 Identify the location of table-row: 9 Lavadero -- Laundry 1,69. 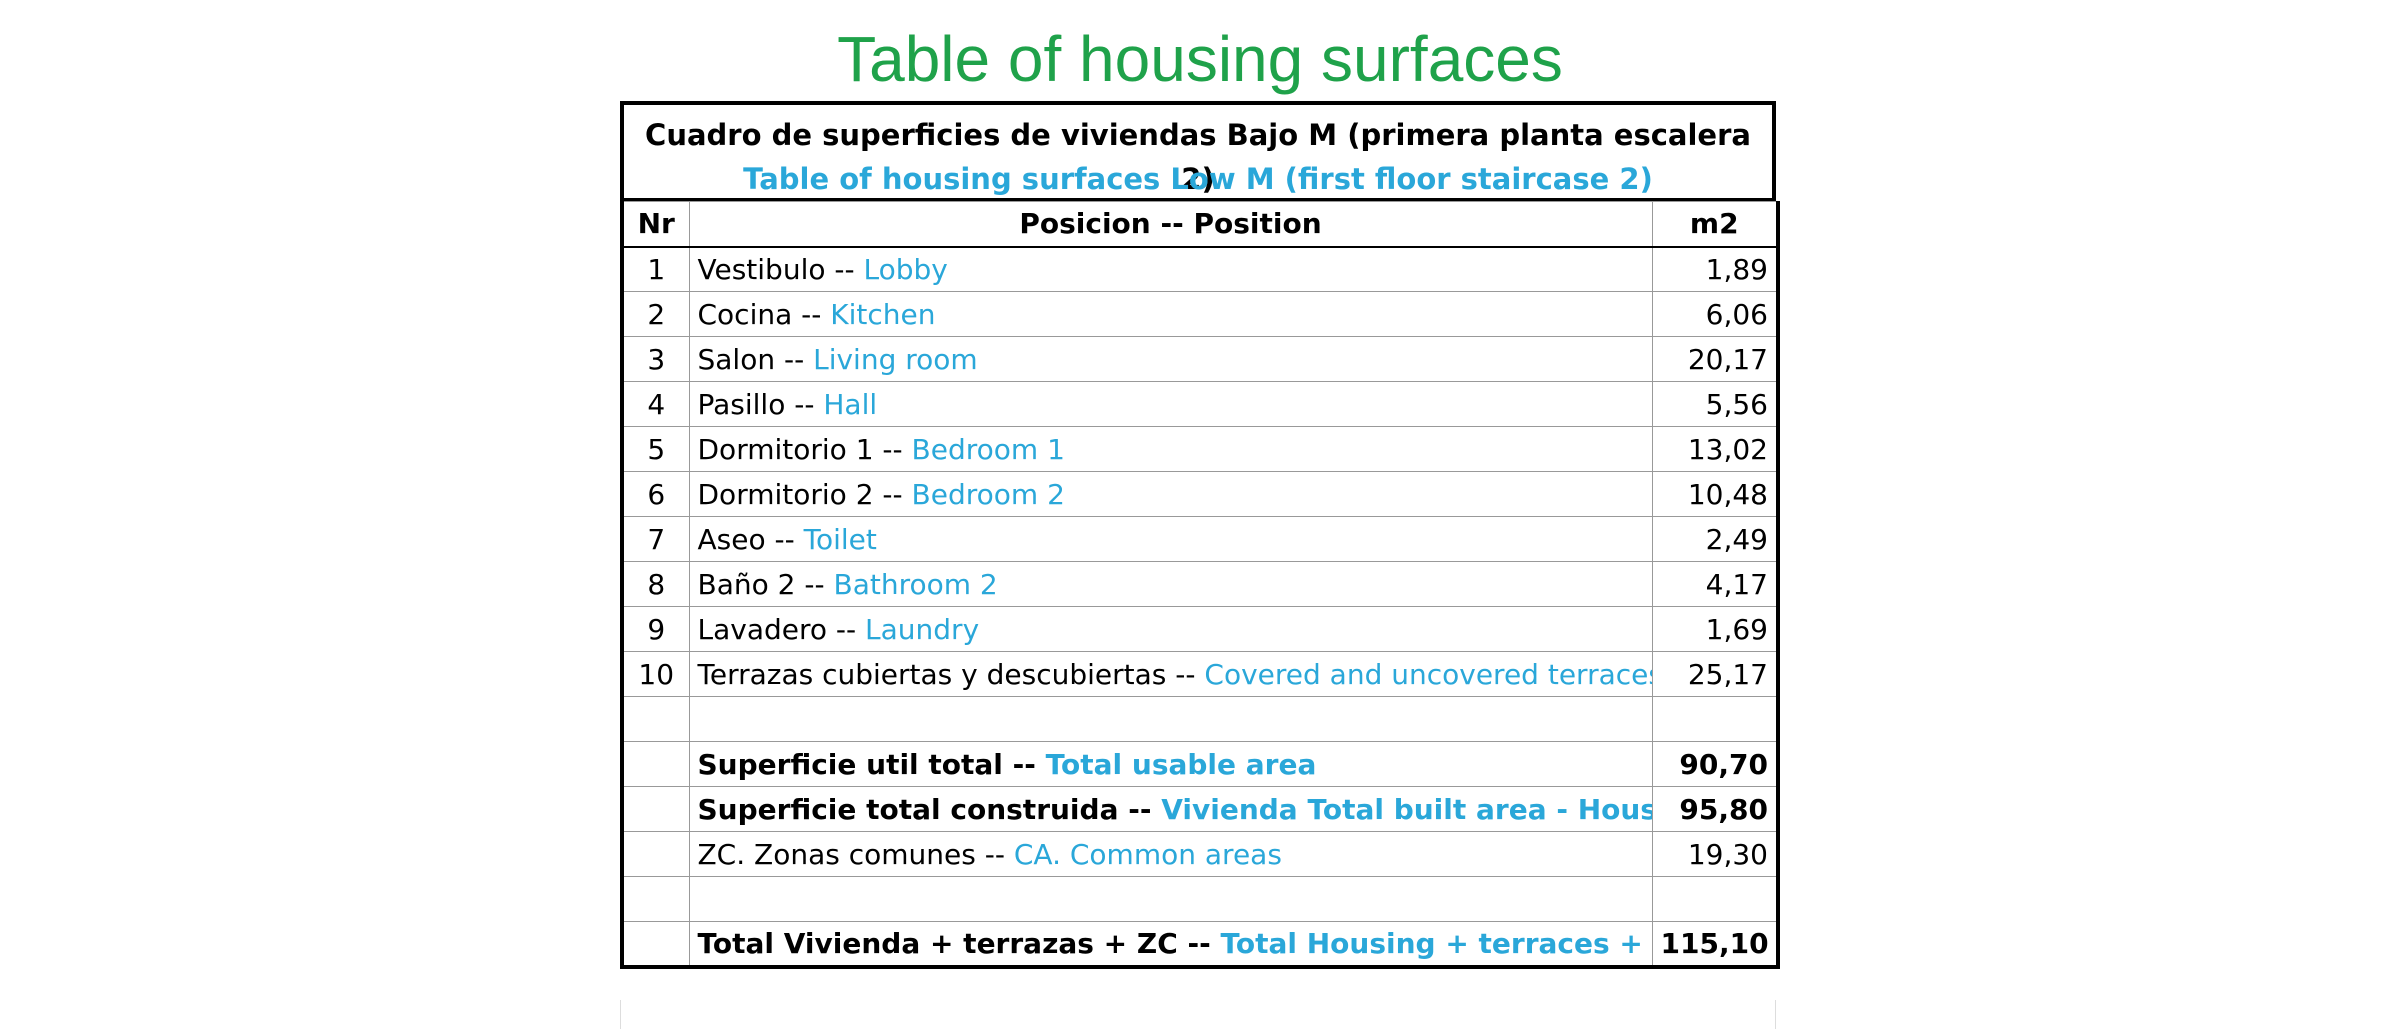
(1200, 629).